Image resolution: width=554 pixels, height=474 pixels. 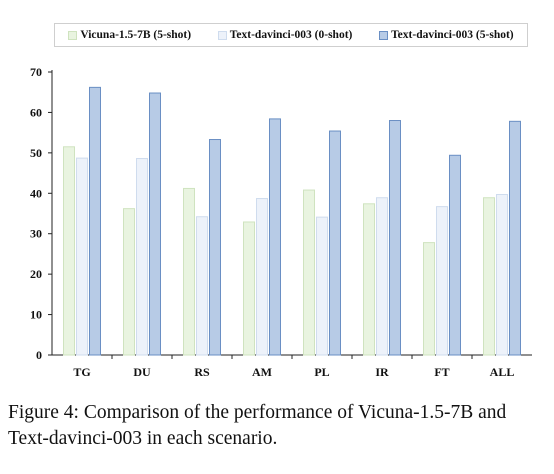 What do you see at coordinates (202, 372) in the screenshot?
I see `x-tick-label: RS` at bounding box center [202, 372].